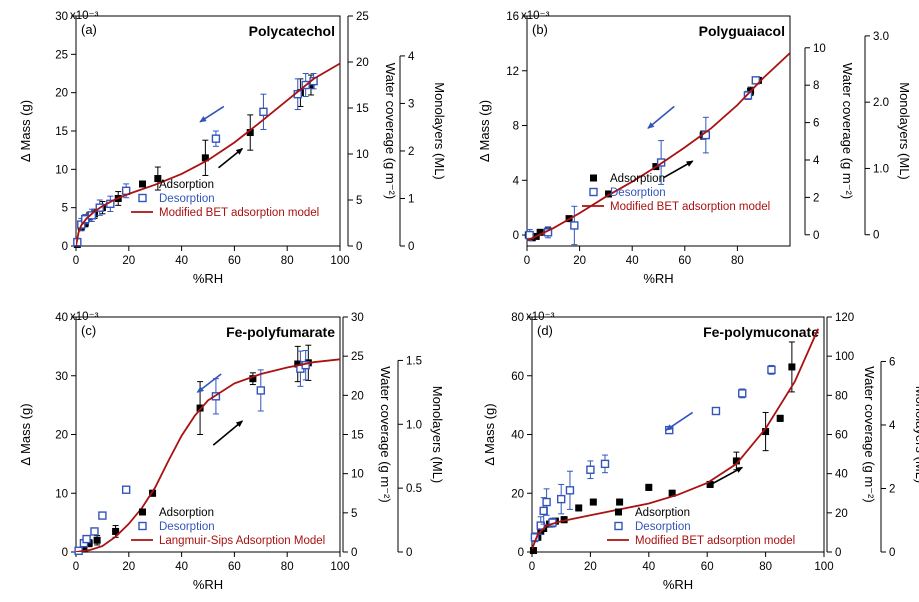  What do you see at coordinates (65, 209) in the screenshot?
I see `y-tick-label: 5` at bounding box center [65, 209].